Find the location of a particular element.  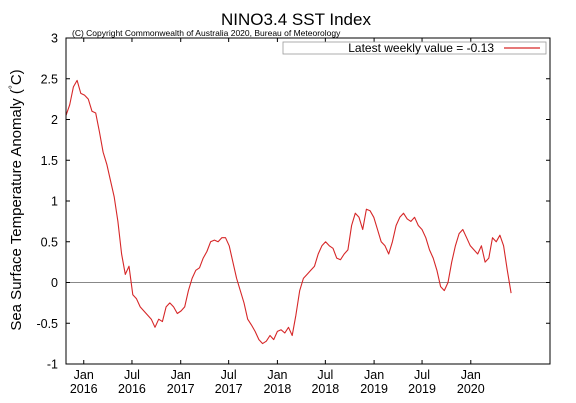

chart-title: NINO3.4 SST Index is located at coordinates (296, 19).